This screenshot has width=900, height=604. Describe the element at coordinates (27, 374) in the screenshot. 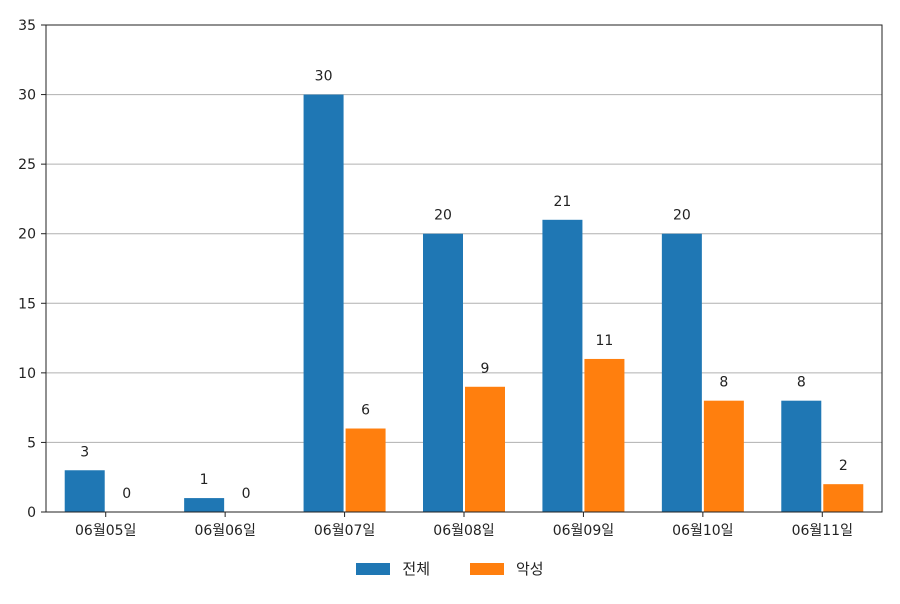

I see `y-tick-label: 10` at that location.